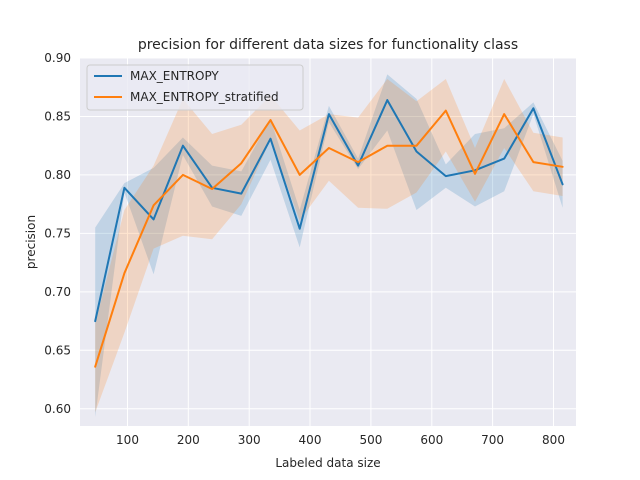  I want to click on legend: MAX_ENTROPY MAX_ENTROPY_stratified, so click(195, 87).